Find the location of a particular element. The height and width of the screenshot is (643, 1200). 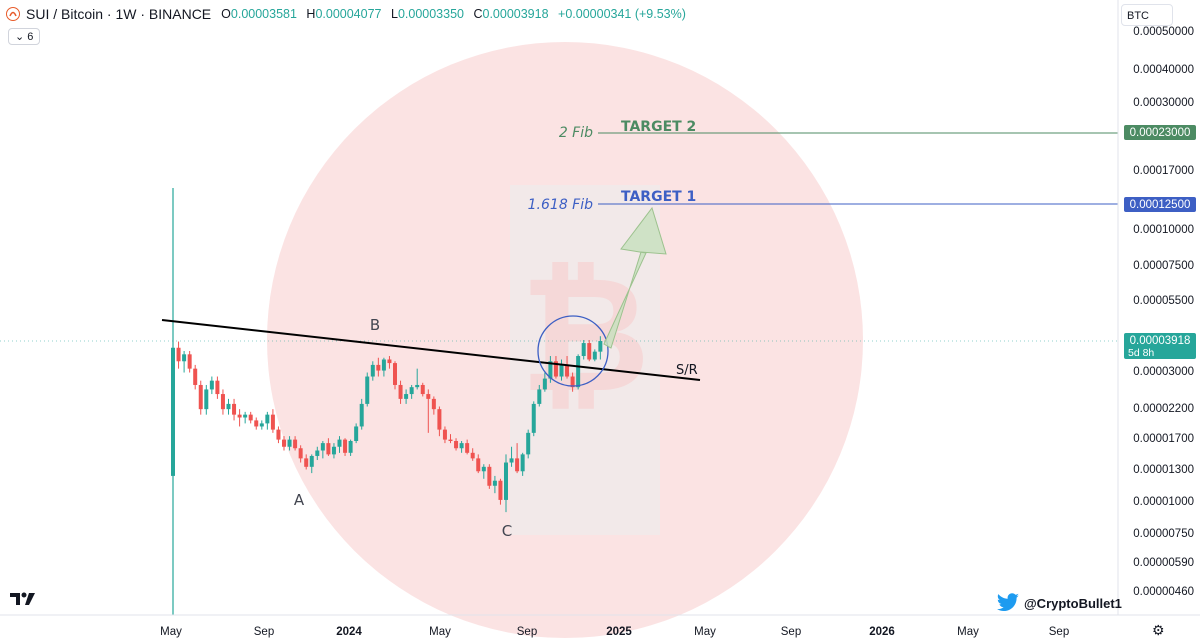

gear-icon: ⚙ is located at coordinates (1158, 630).